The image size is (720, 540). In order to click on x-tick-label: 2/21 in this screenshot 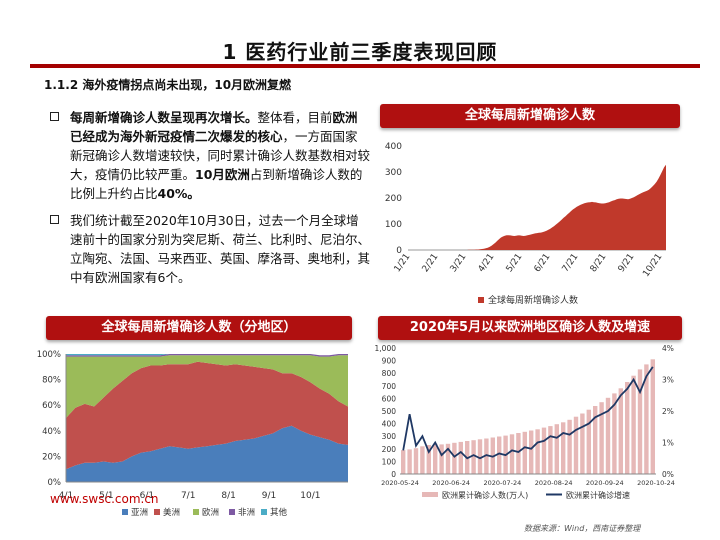, I will do `click(431, 263)`.